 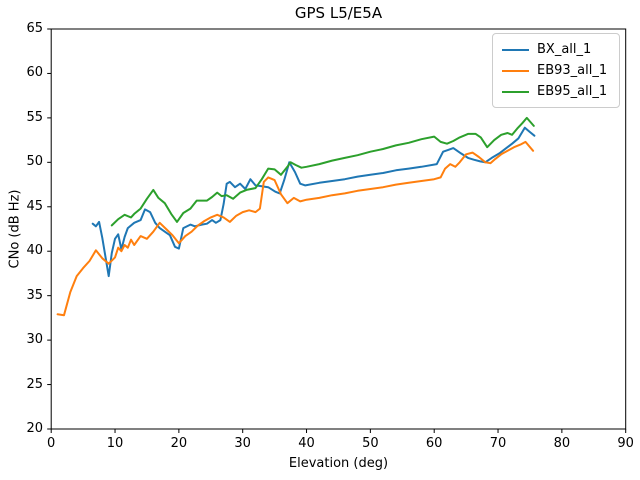 I want to click on x-tick-label: 70, so click(x=498, y=443).